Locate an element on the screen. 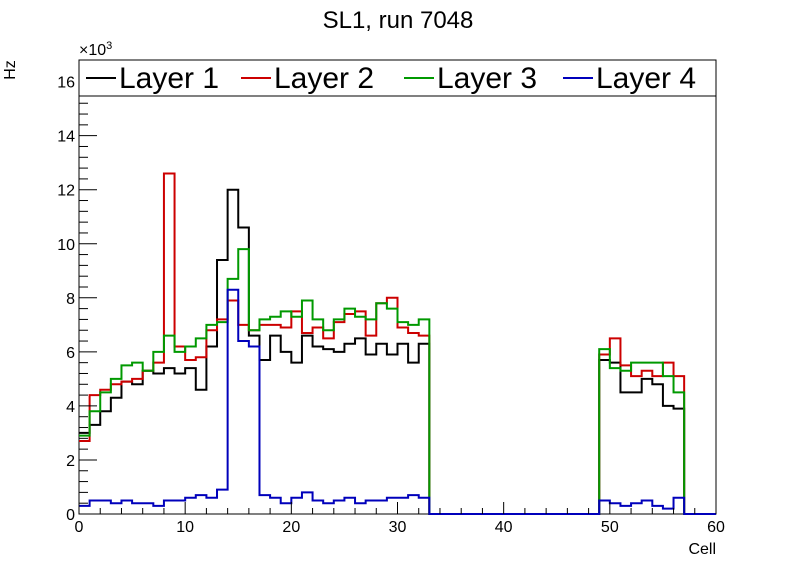 This screenshot has height=572, width=796. x-tick-label: 20 is located at coordinates (291, 527).